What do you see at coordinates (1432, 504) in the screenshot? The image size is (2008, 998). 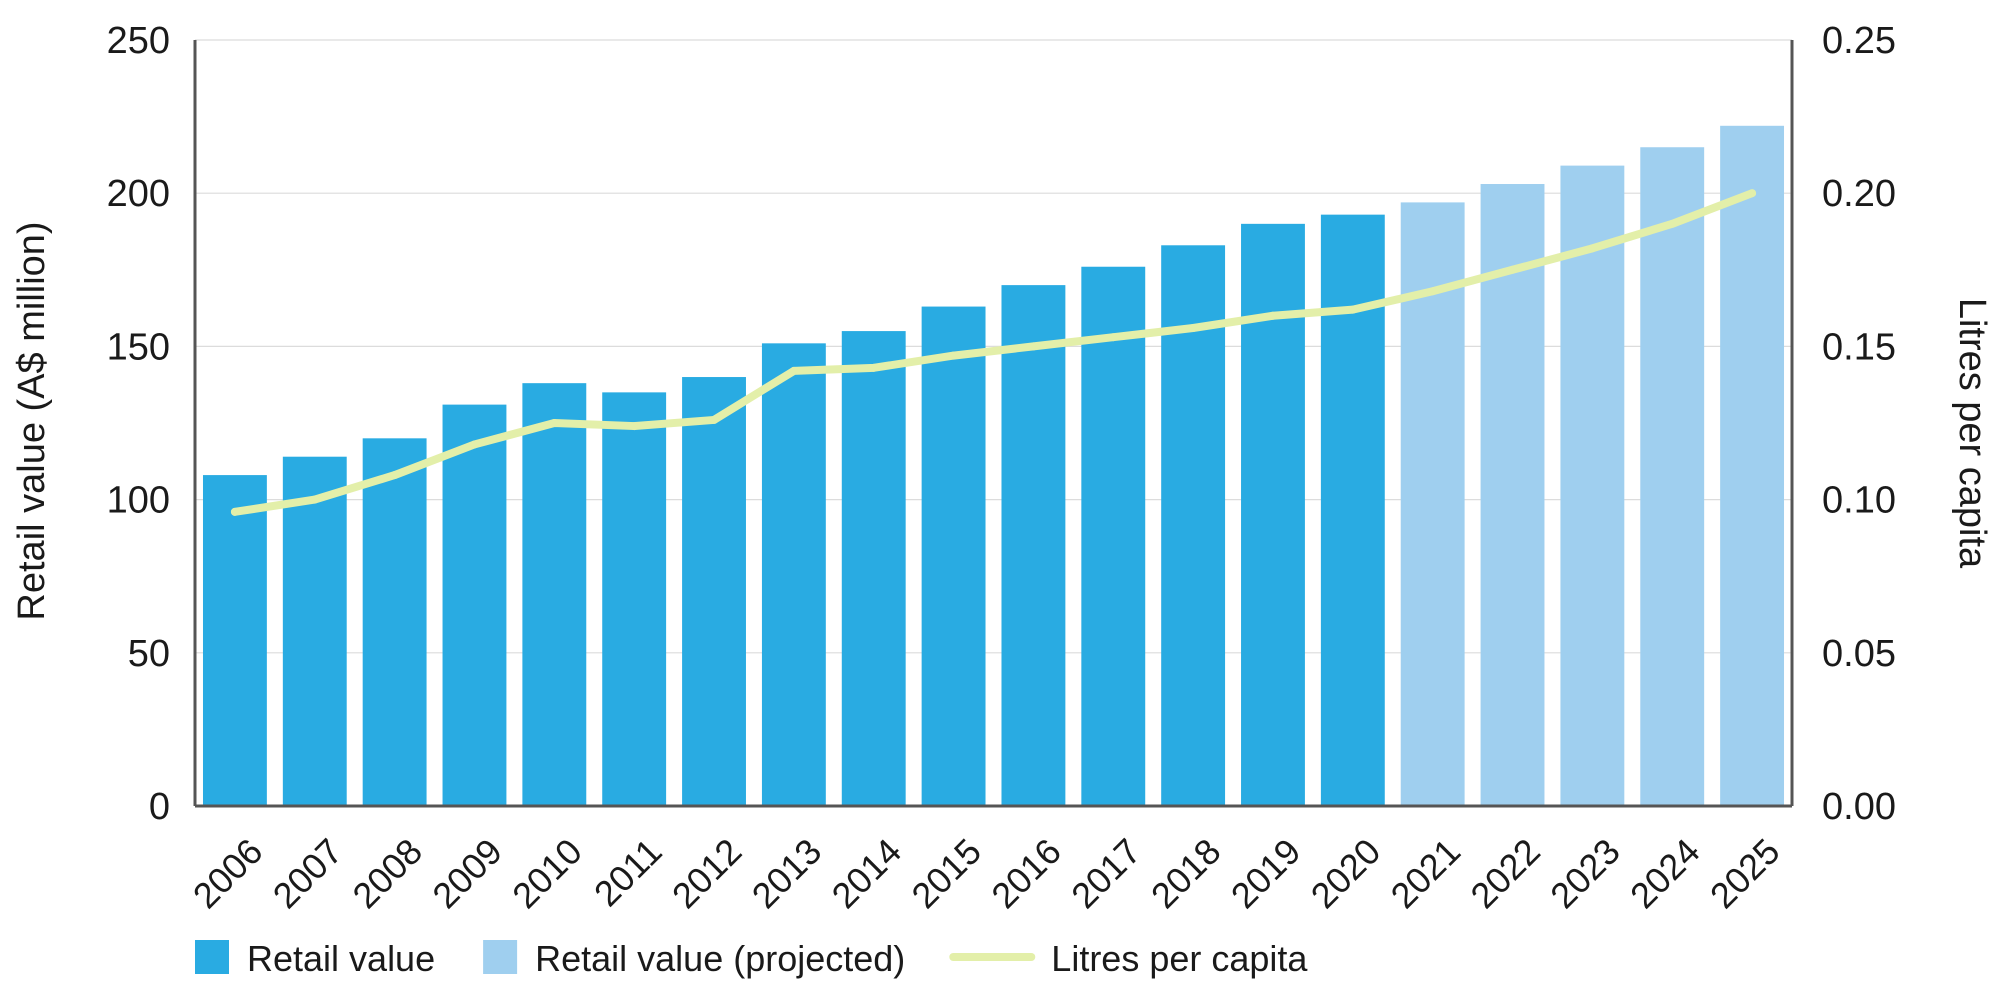 I see `bar-2021` at bounding box center [1432, 504].